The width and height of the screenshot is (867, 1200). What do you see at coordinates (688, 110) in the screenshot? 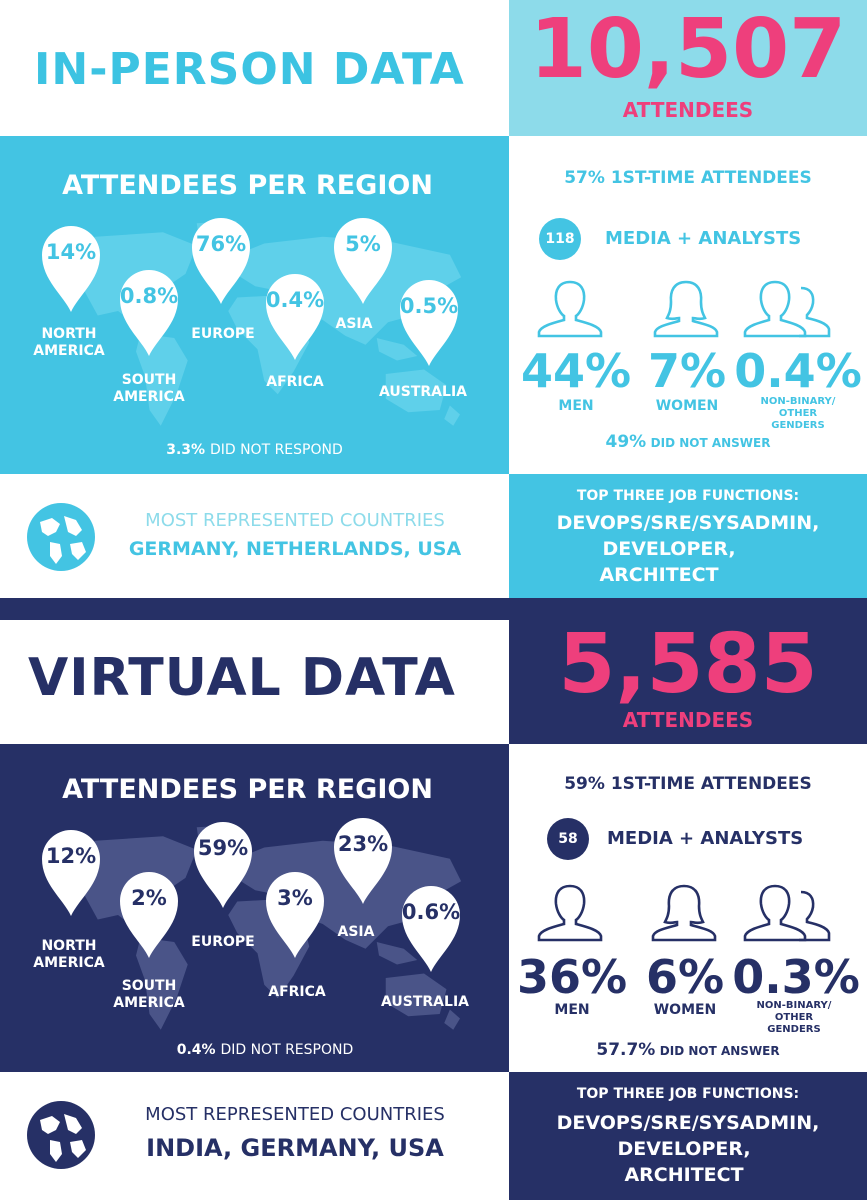
I see `inperson-total-label: ATTENDEES` at bounding box center [688, 110].